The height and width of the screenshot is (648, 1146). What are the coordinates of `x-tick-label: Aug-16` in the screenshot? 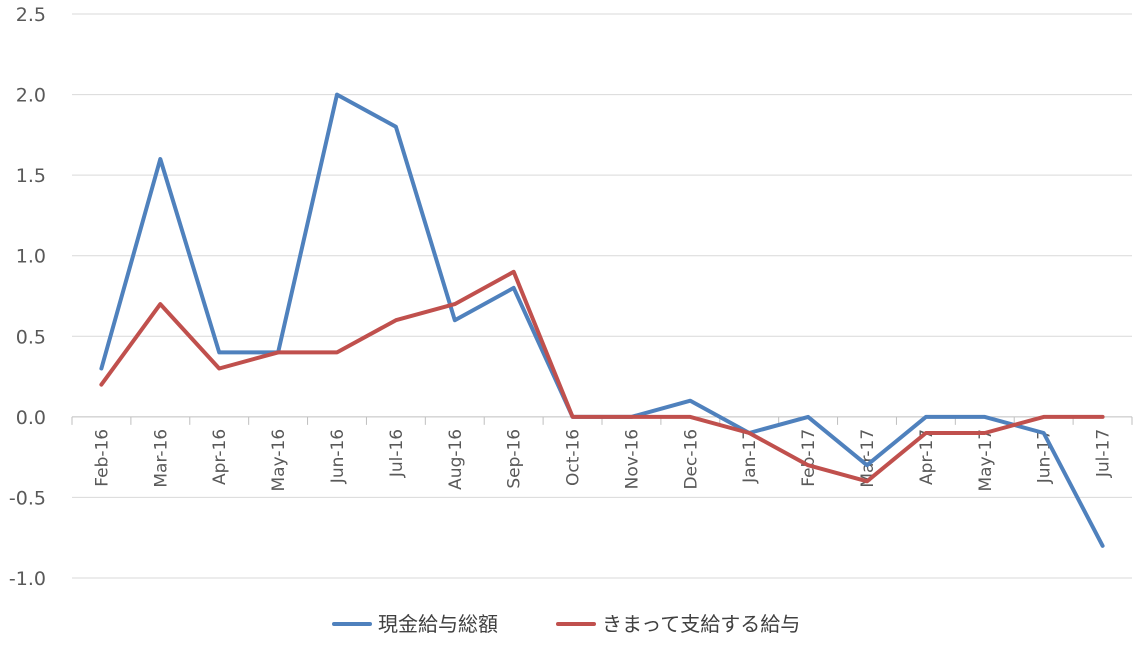 It's located at (456, 459).